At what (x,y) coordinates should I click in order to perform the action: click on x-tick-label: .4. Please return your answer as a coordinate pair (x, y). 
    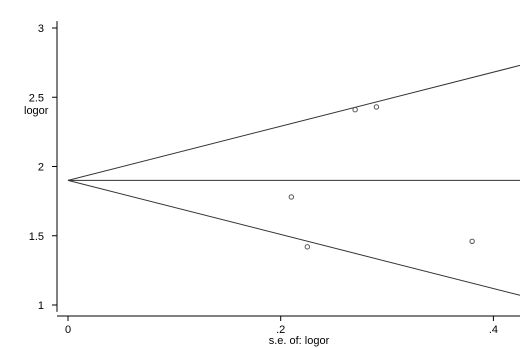
    Looking at the image, I should click on (493, 330).